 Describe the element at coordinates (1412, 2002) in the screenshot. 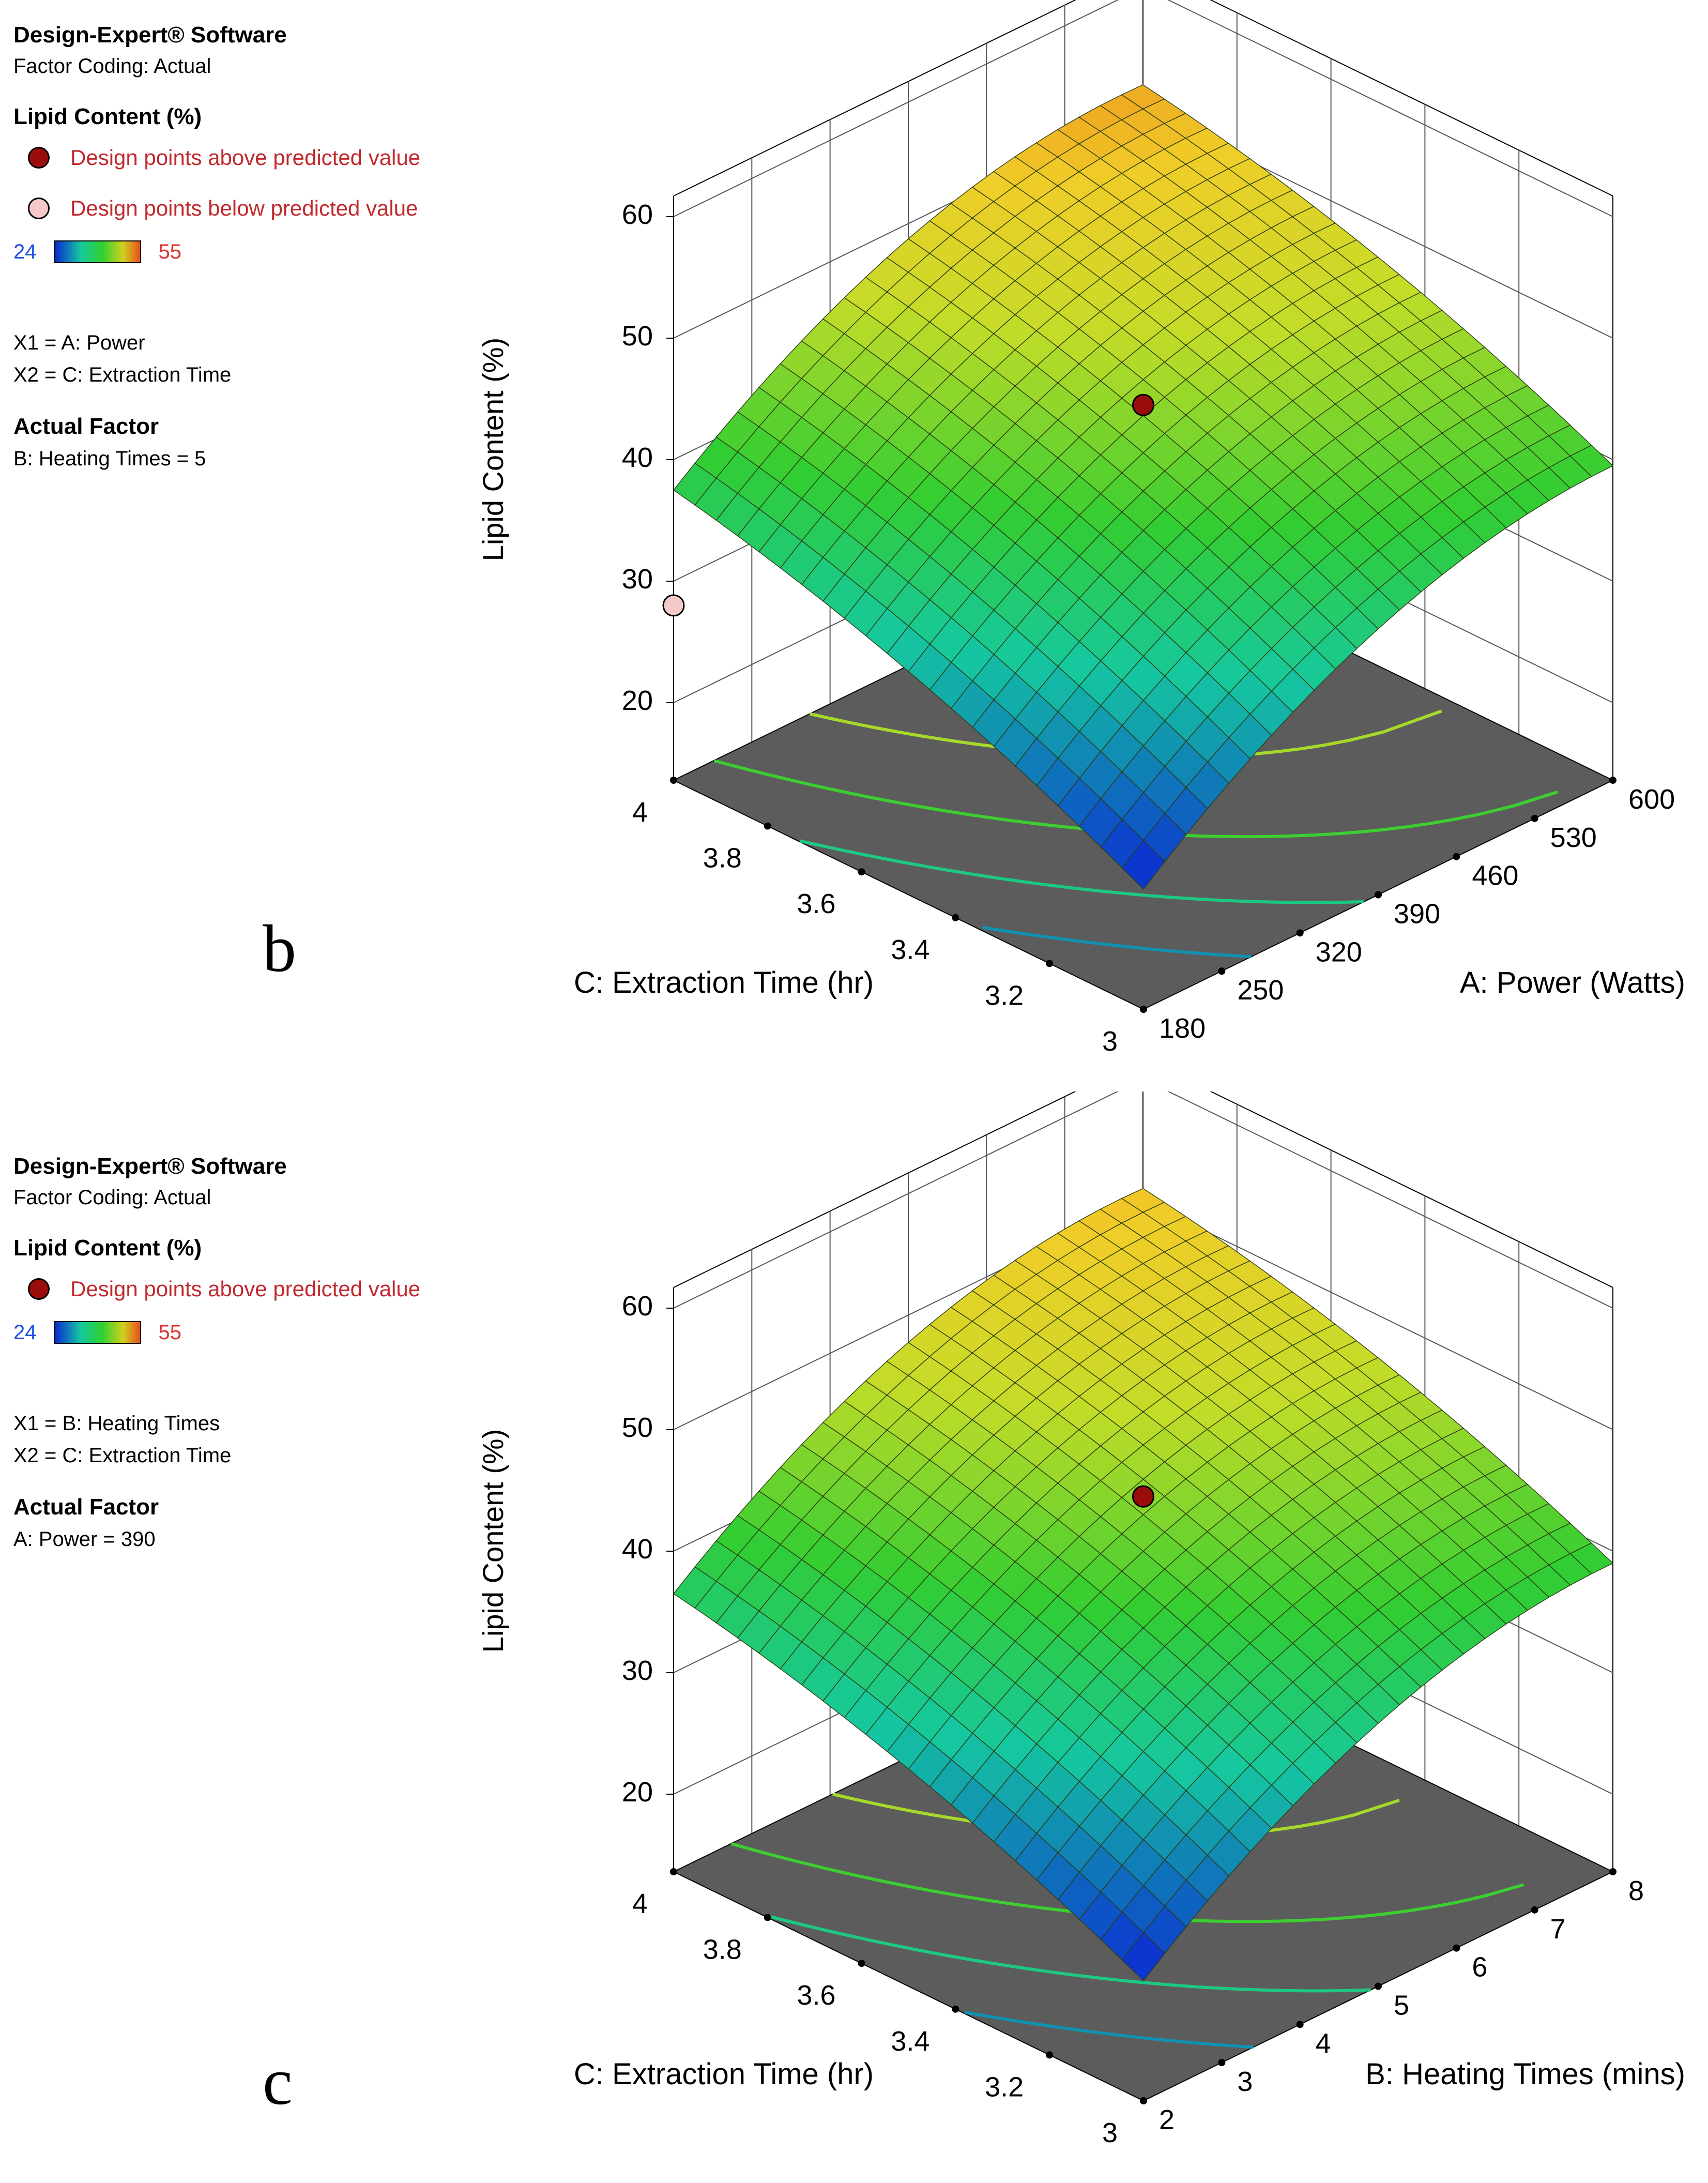

I see `x-axis: 2 3 4 5 6 7 8 B: Heating Times (mins)` at that location.